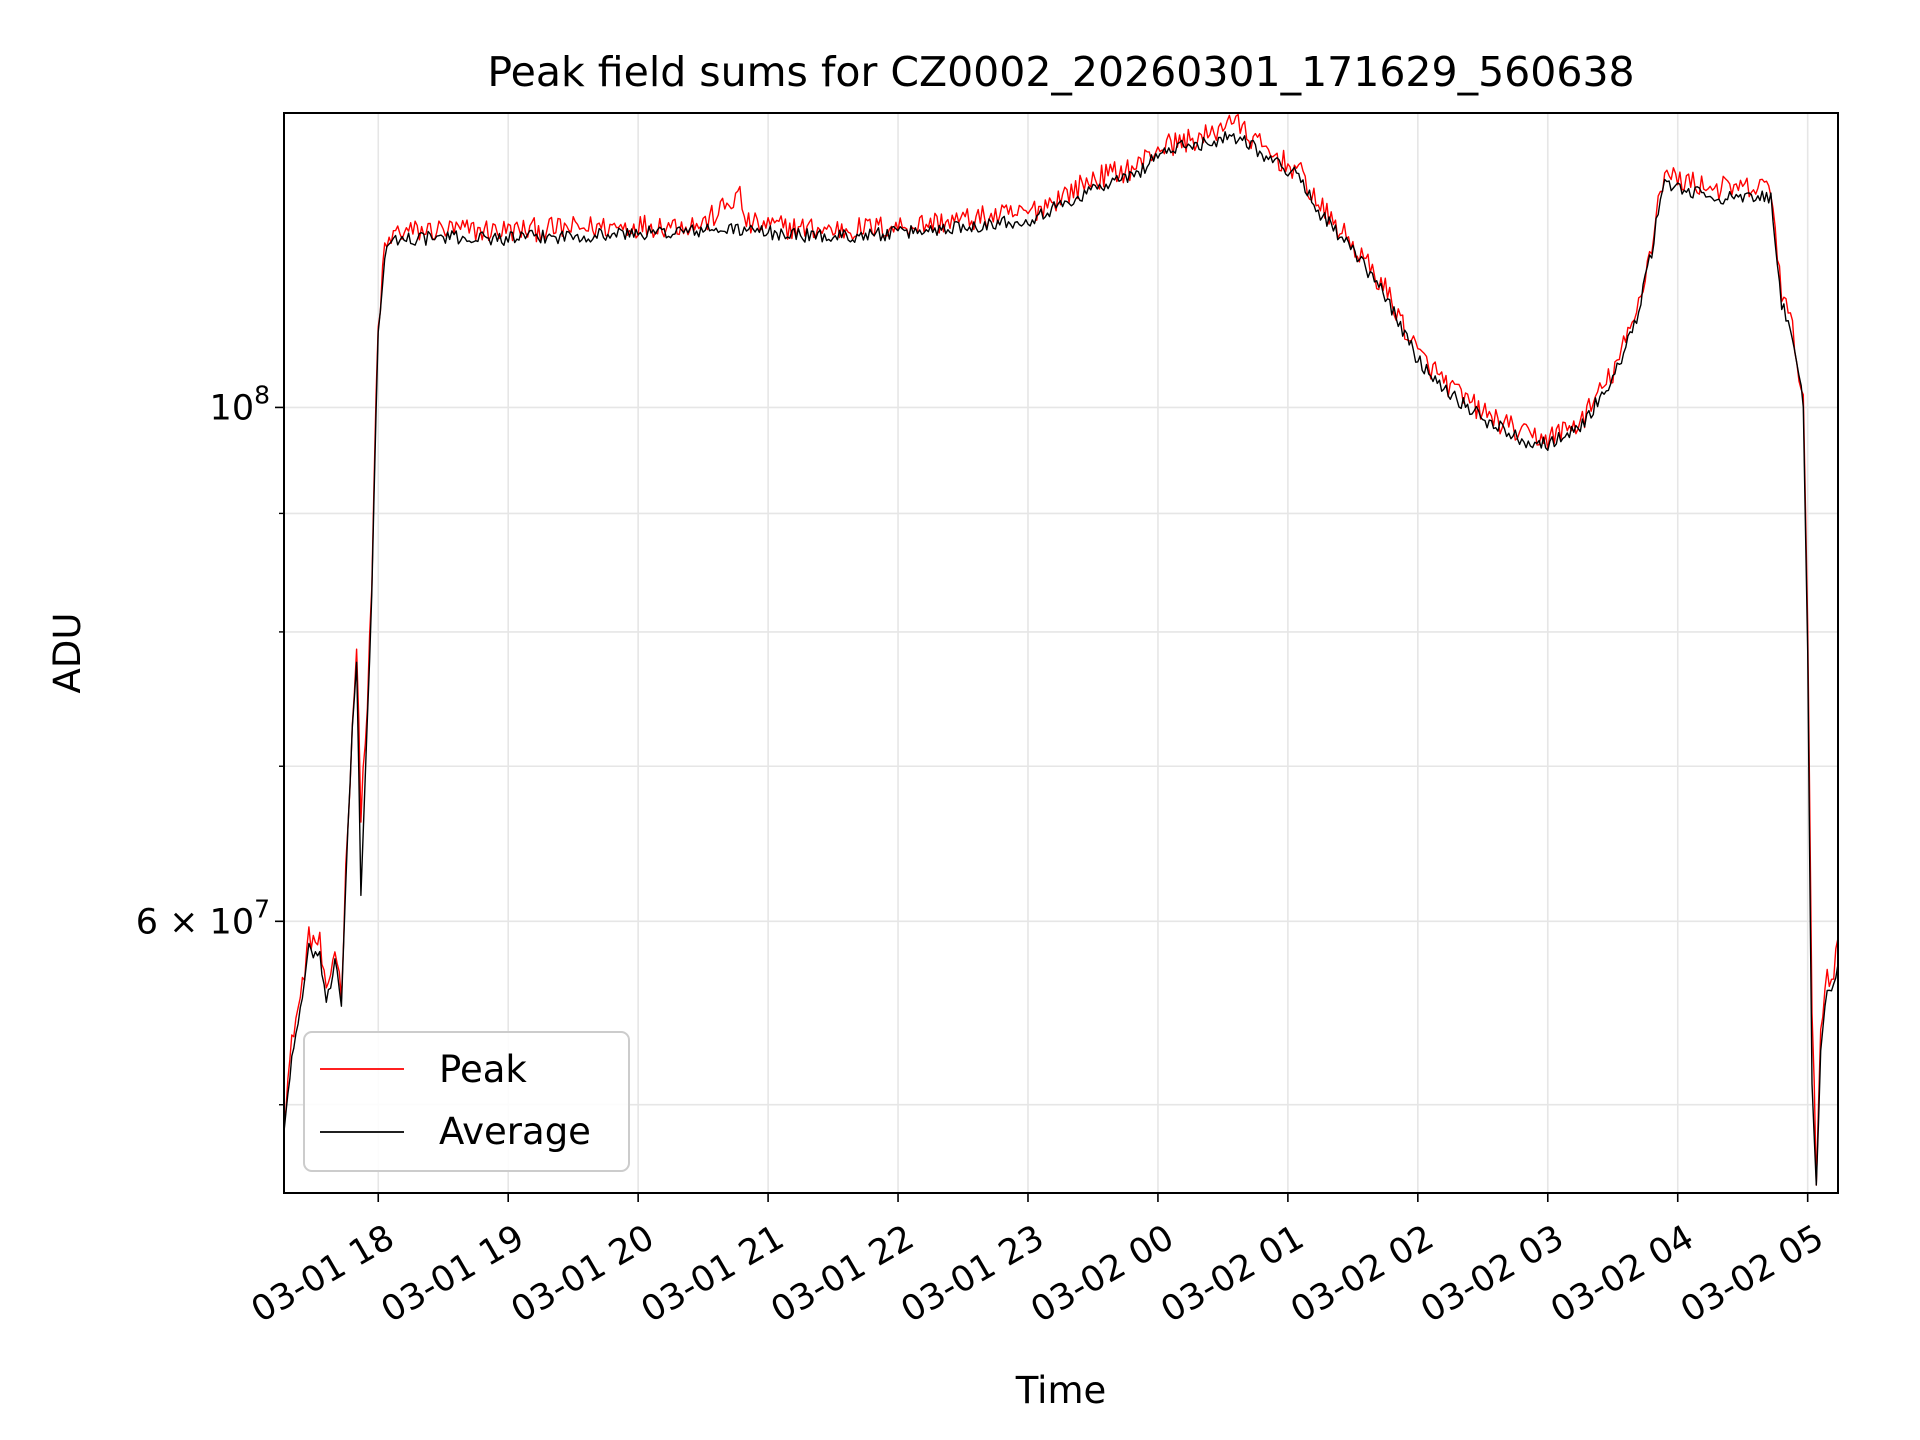 The width and height of the screenshot is (1920, 1440). I want to click on legend-average-label: Average, so click(515, 1131).